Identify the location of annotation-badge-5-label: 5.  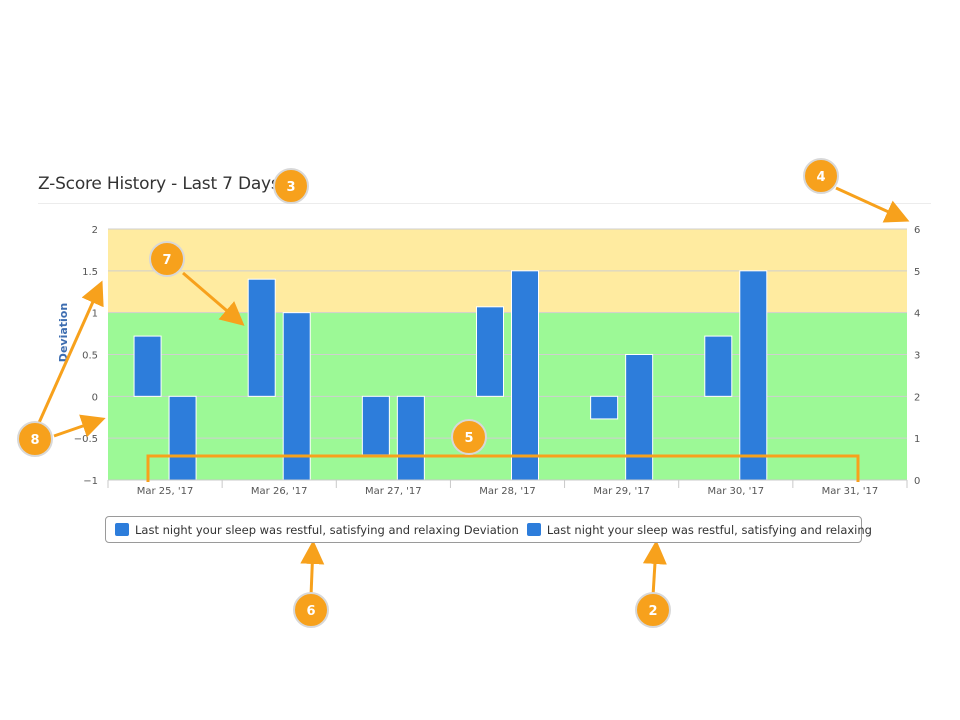
(468, 438).